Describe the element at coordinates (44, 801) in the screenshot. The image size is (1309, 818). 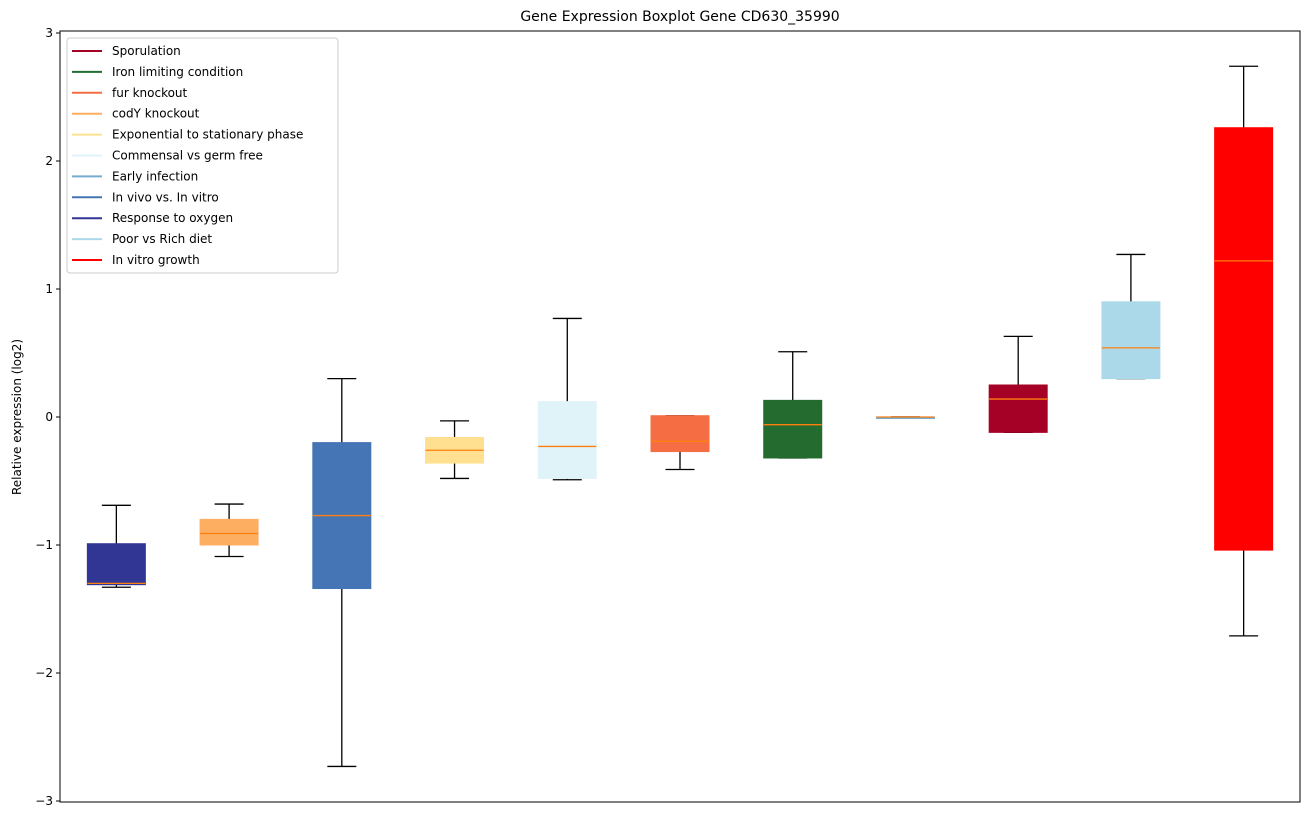
I see `y-tick-label: −3` at that location.